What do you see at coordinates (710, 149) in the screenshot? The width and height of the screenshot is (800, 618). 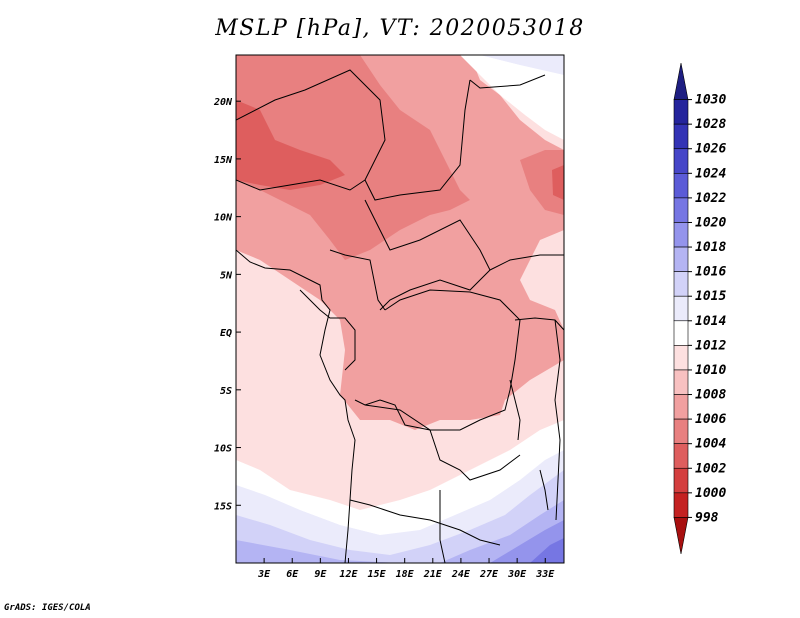 I see `colorbar-label: 1026` at bounding box center [710, 149].